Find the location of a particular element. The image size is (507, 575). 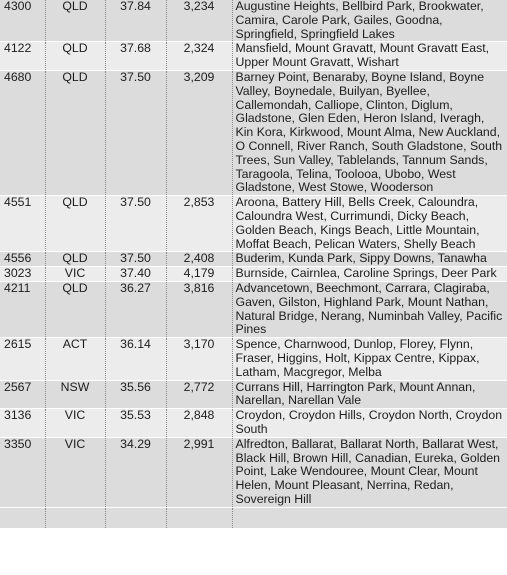

postcode-cell: 3136 is located at coordinates (22, 423).